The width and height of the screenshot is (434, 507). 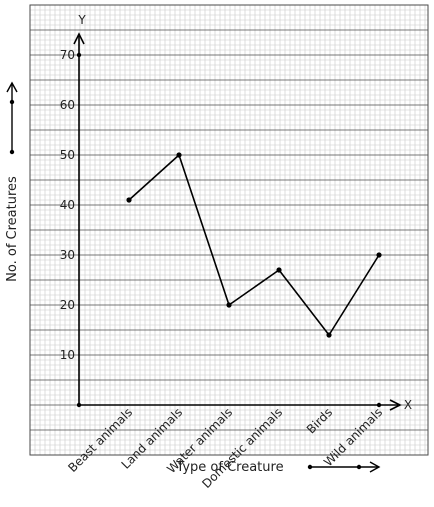 I want to click on x-direction-arrow-head, so click(x=375, y=467).